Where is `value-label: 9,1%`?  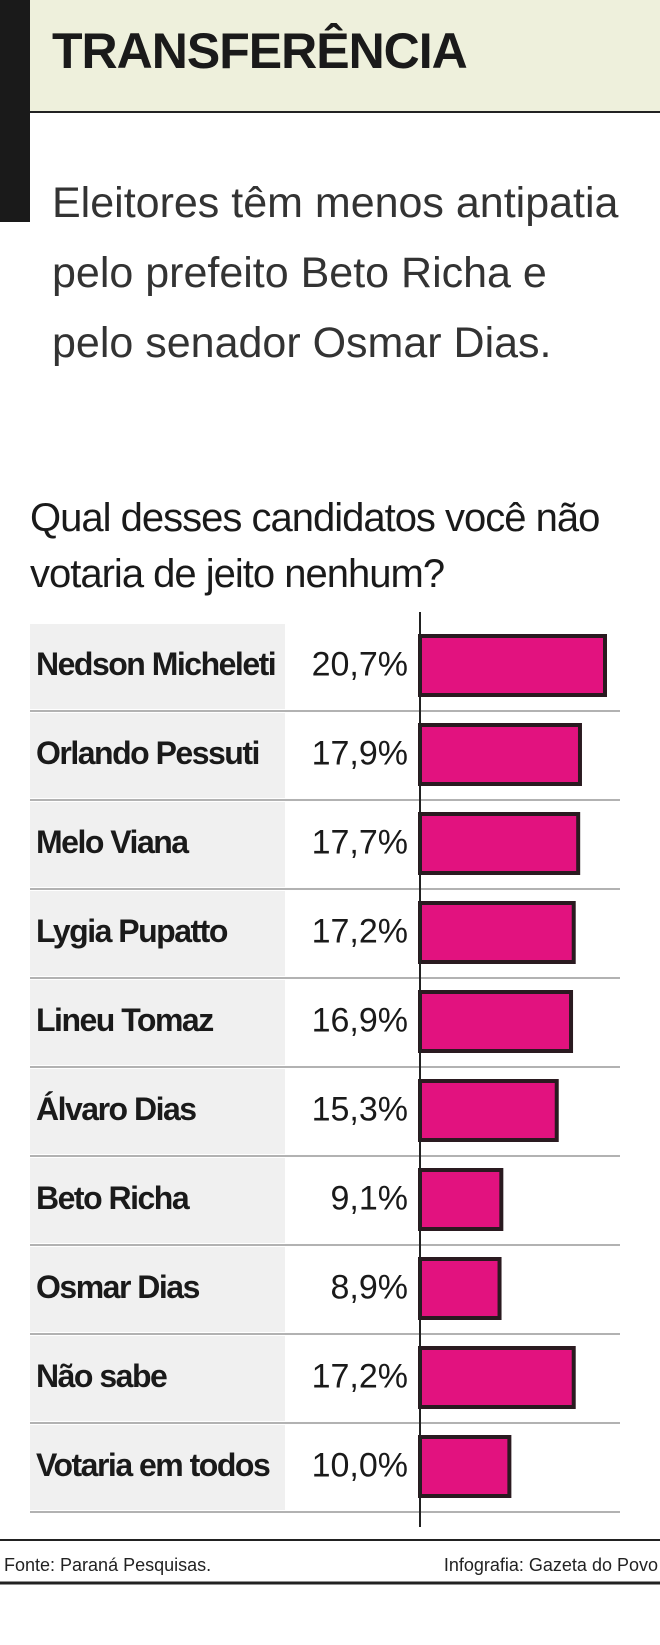
value-label: 9,1% is located at coordinates (370, 1198).